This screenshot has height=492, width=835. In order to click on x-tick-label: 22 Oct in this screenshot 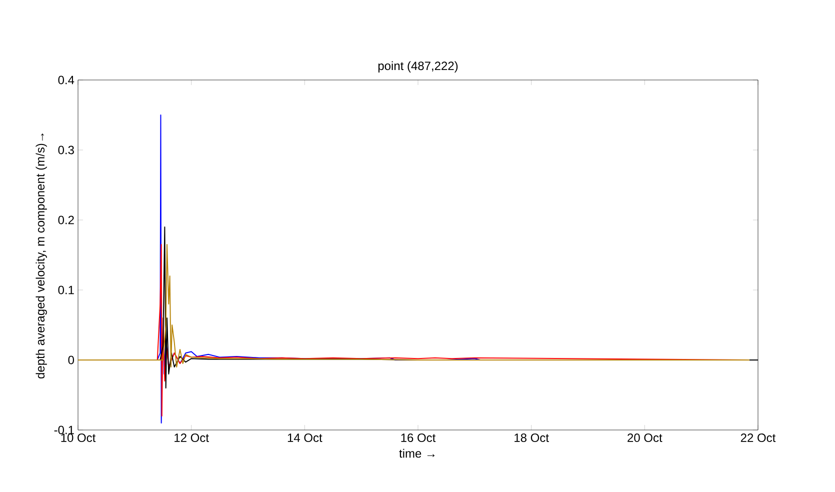, I will do `click(758, 438)`.